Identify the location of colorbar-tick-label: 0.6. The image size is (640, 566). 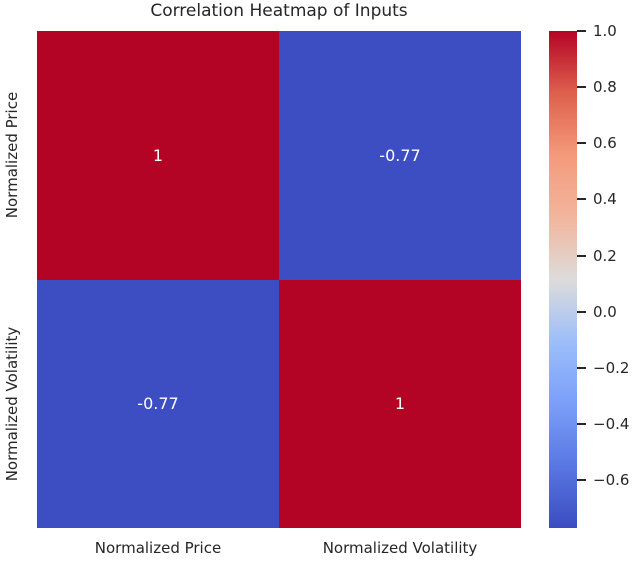
(605, 143).